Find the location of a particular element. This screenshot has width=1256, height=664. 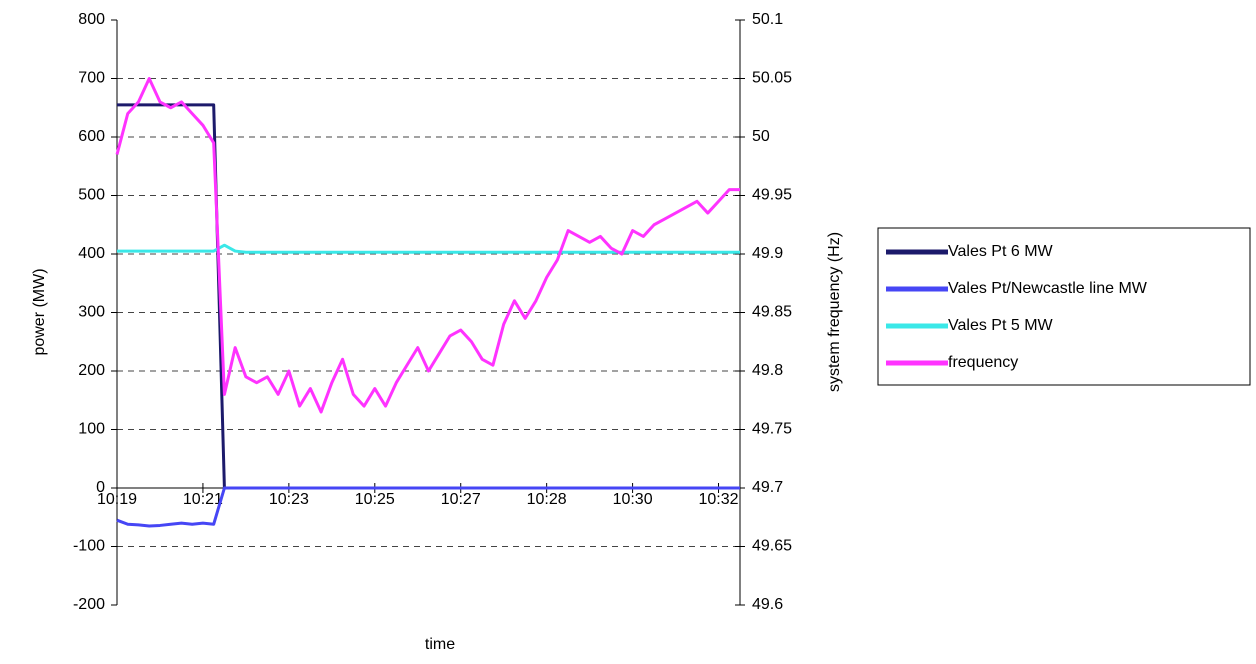

y-tick-label: -200 is located at coordinates (89, 604).